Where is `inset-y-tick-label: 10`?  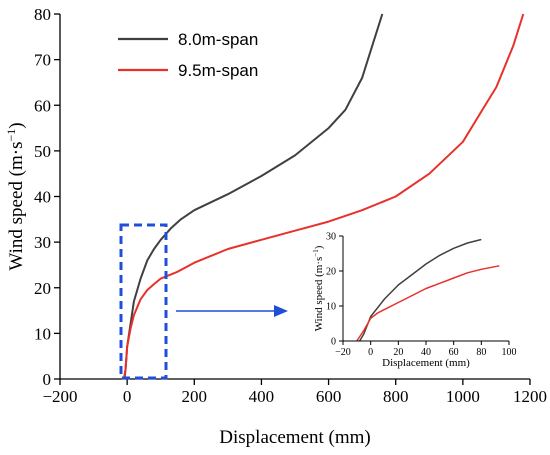 inset-y-tick-label: 10 is located at coordinates (331, 307).